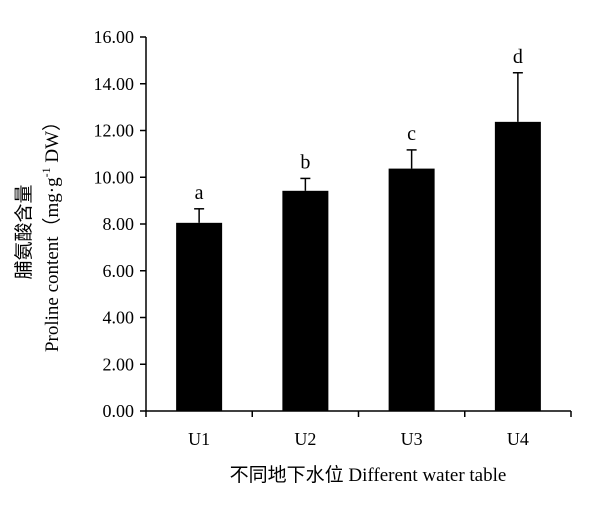 Image resolution: width=600 pixels, height=512 pixels. What do you see at coordinates (411, 134) in the screenshot?
I see `significance-label-u3: c` at bounding box center [411, 134].